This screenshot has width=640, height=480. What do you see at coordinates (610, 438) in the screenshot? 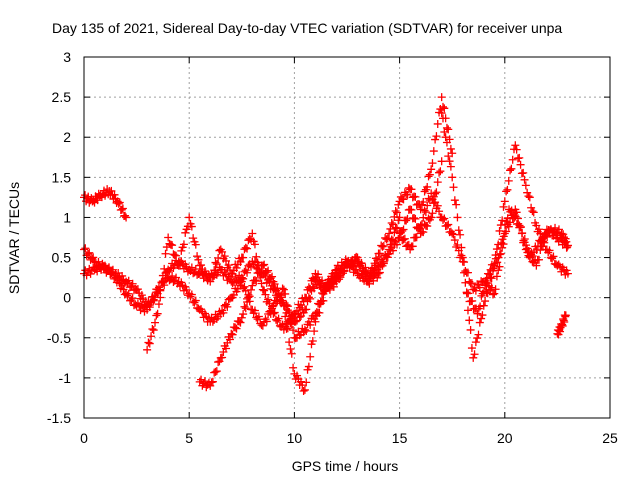
I see `x-tick-label: 25` at bounding box center [610, 438].